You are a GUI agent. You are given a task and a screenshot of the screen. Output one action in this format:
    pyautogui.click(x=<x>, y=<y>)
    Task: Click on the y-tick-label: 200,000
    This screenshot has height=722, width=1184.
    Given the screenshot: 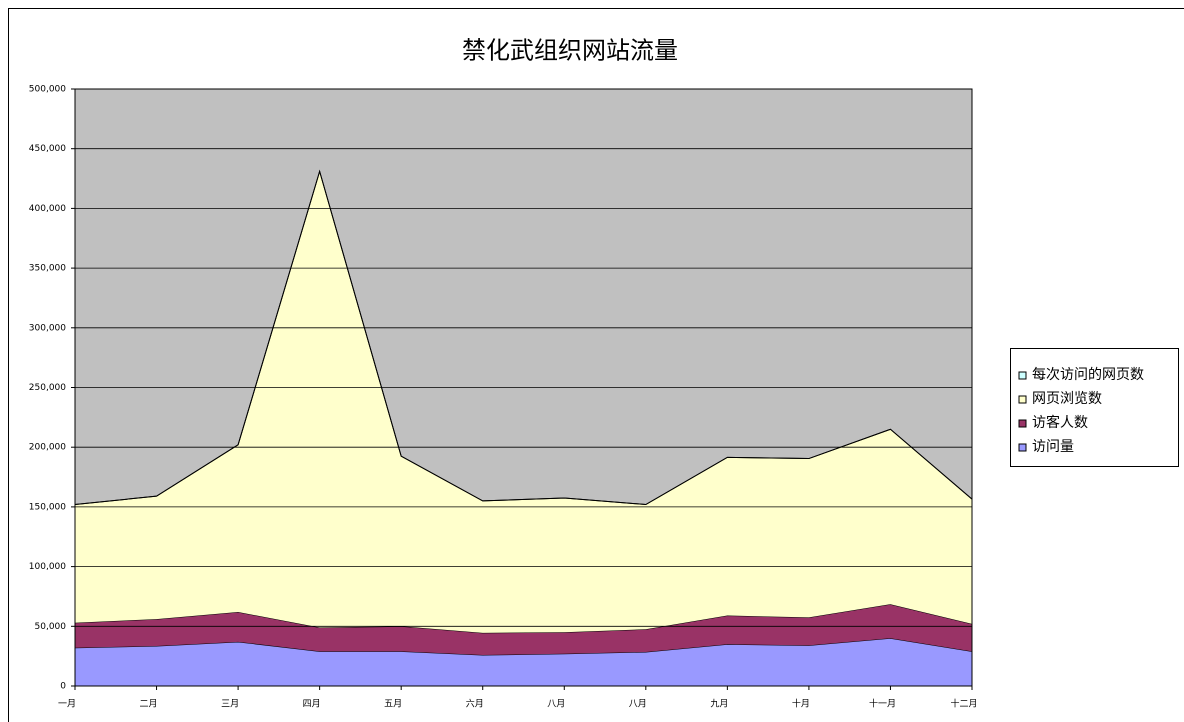 What is the action you would take?
    pyautogui.click(x=47, y=448)
    